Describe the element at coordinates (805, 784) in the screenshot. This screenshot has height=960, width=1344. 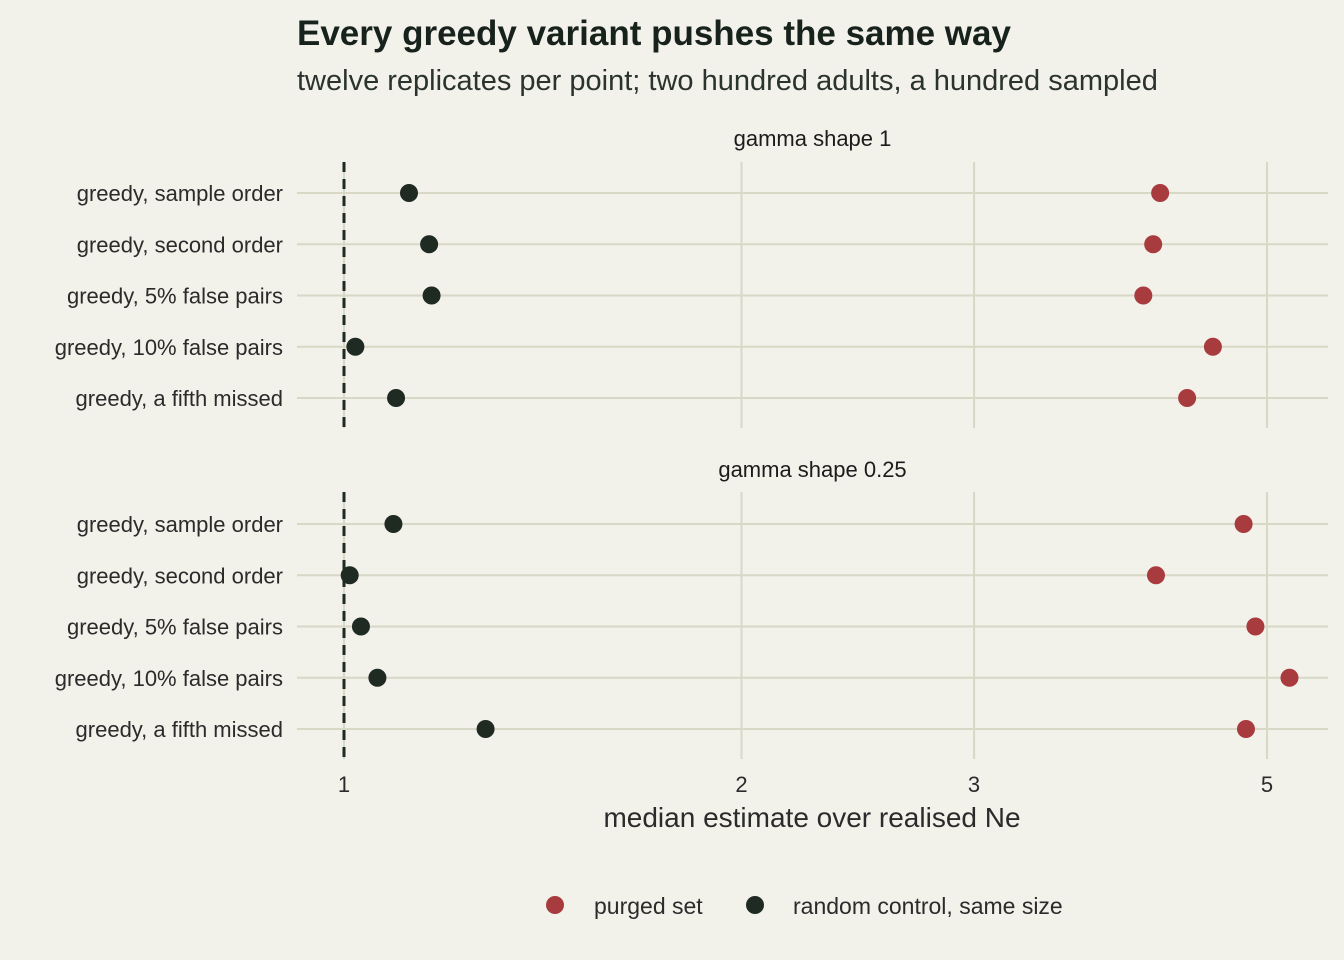
I see `x-axis: 1 2 3 5` at that location.